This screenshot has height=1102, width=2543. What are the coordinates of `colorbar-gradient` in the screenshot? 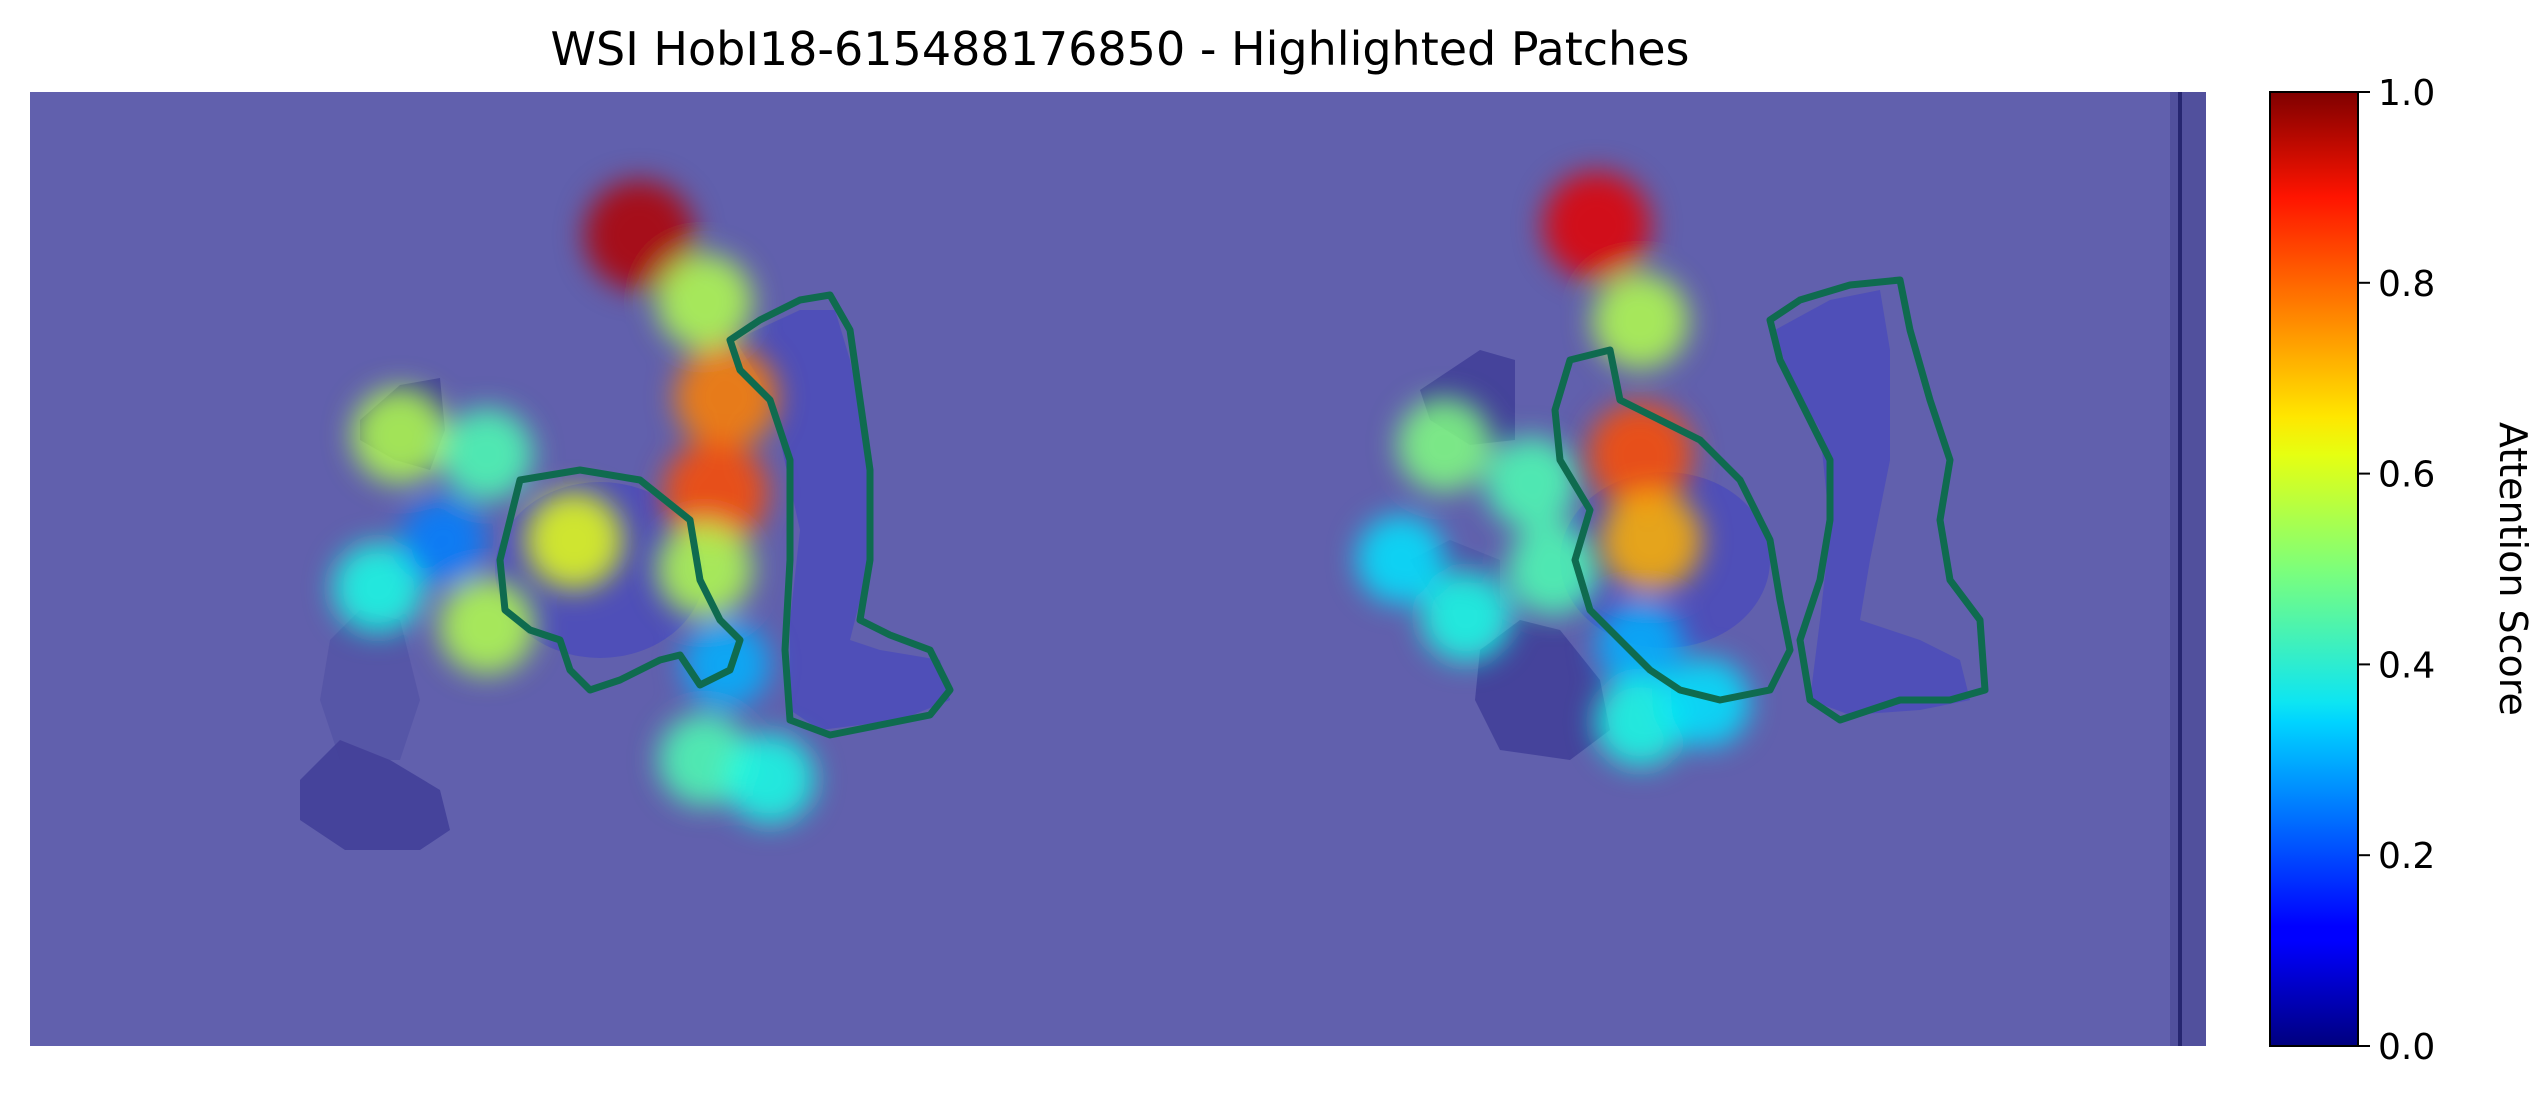 It's located at (2314, 569).